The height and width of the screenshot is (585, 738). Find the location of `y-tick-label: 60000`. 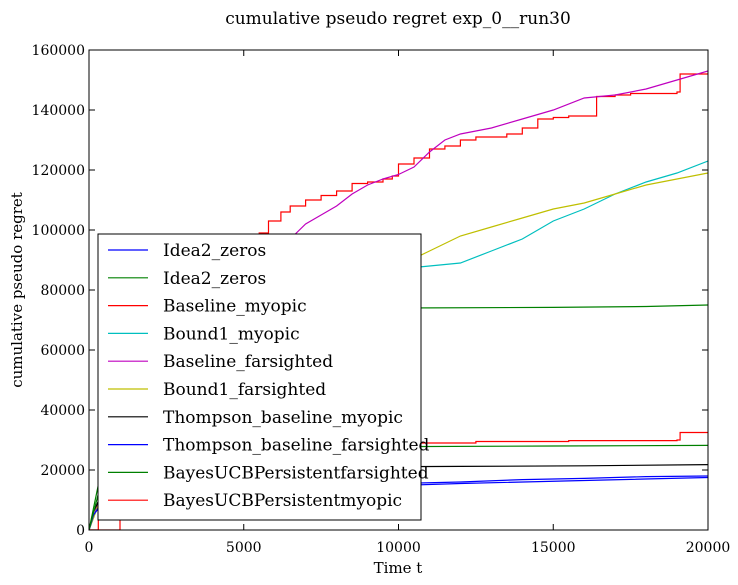

y-tick-label: 60000 is located at coordinates (62, 351).